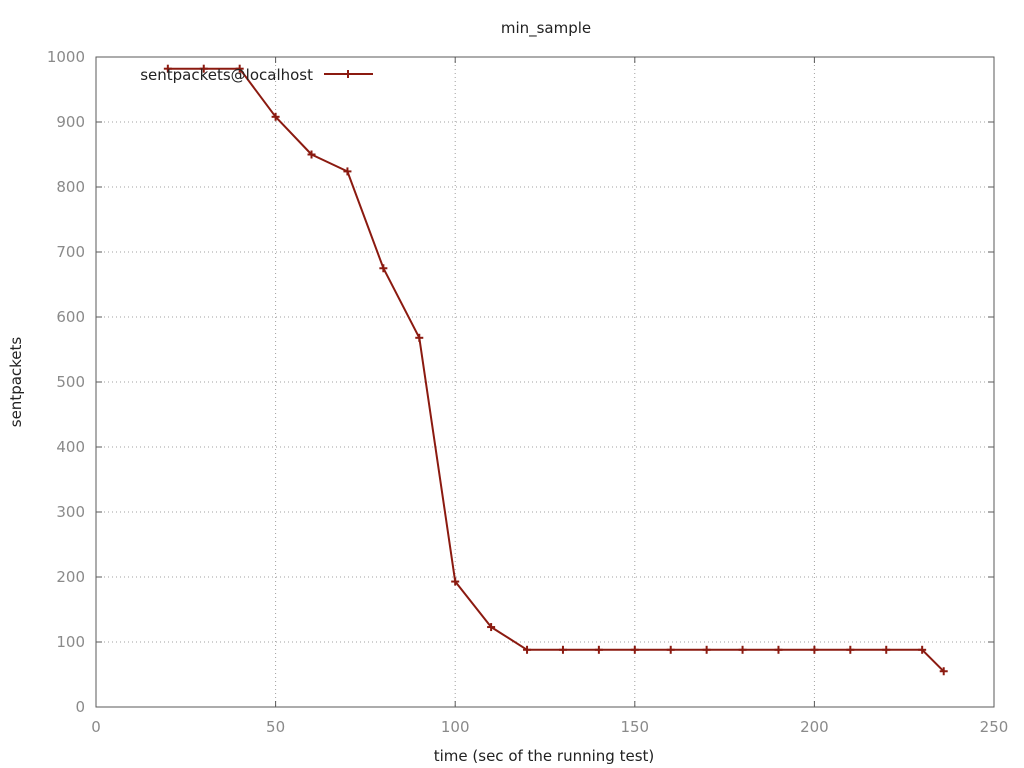 Image resolution: width=1024 pixels, height=768 pixels. Describe the element at coordinates (544, 756) in the screenshot. I see `x-axis-label: time (sec of the running test)` at that location.